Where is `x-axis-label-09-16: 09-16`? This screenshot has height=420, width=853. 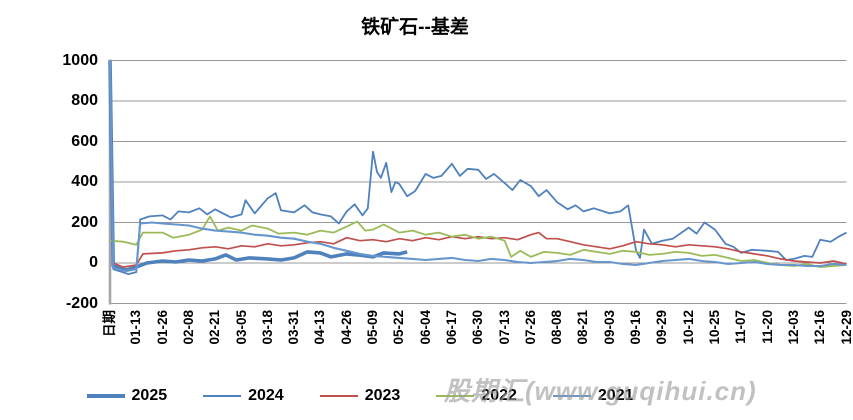 x-axis-label-09-16: 09-16 is located at coordinates (636, 327).